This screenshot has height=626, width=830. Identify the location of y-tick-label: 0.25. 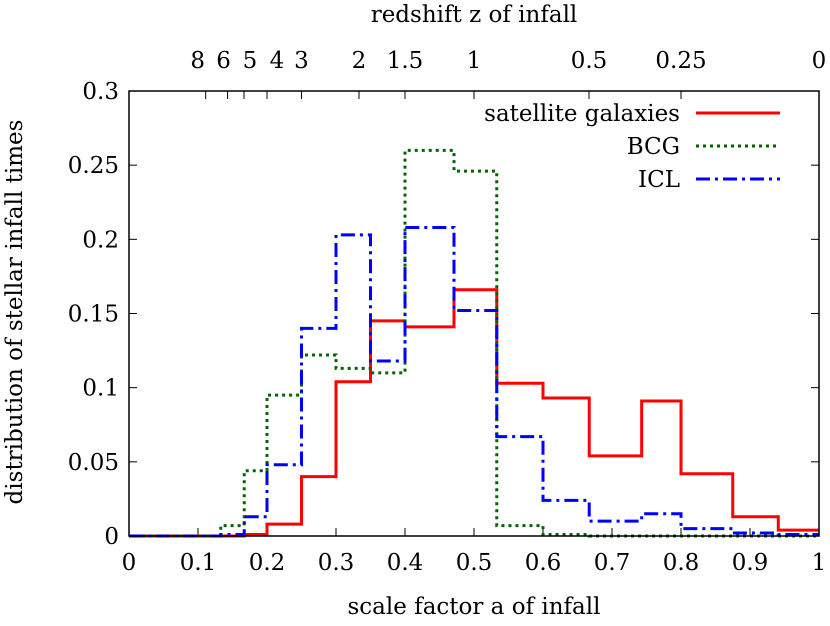
(93, 166).